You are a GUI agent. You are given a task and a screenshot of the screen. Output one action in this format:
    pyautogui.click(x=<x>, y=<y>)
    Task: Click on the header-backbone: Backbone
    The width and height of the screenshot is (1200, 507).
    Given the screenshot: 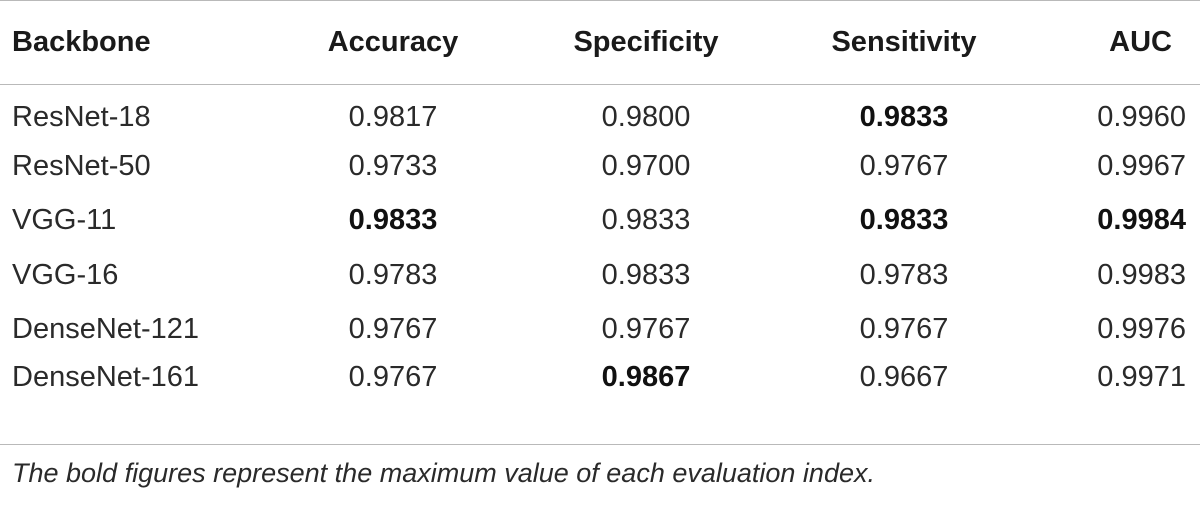 What is the action you would take?
    pyautogui.click(x=134, y=42)
    